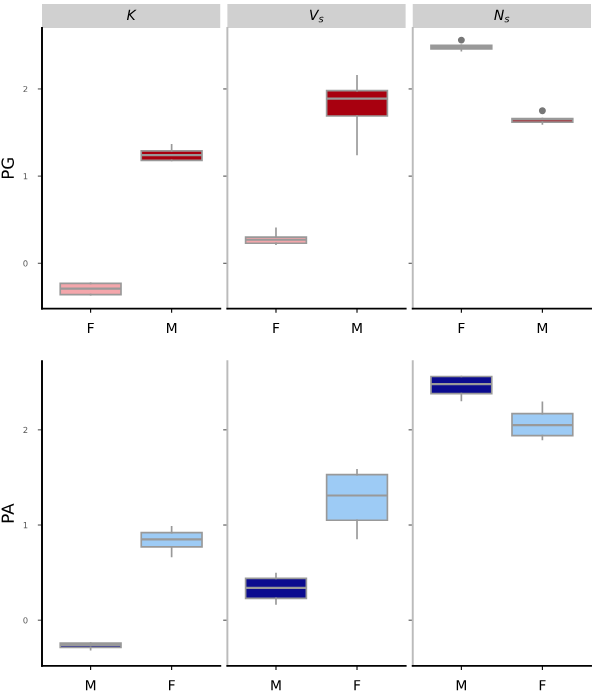 Image resolution: width=600 pixels, height=698 pixels. Describe the element at coordinates (8, 168) in the screenshot. I see `y-axis-title: PG` at that location.